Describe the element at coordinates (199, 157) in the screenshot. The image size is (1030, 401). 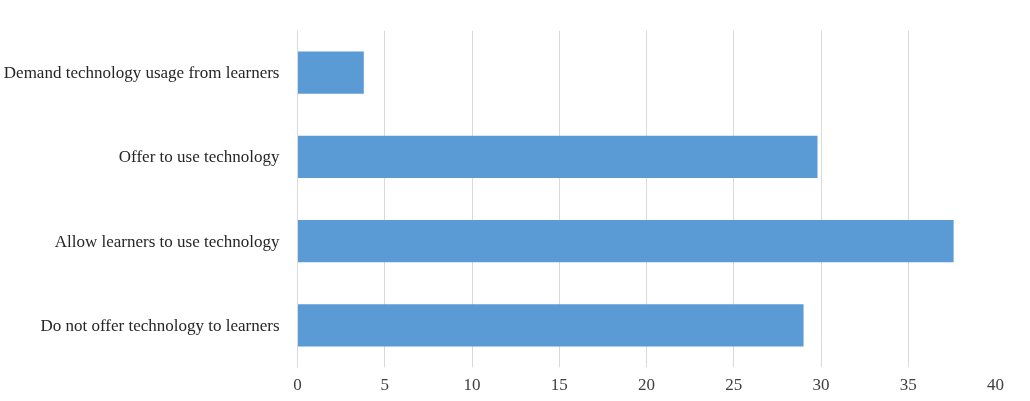
I see `y-tick-label: Offer to use technology` at that location.